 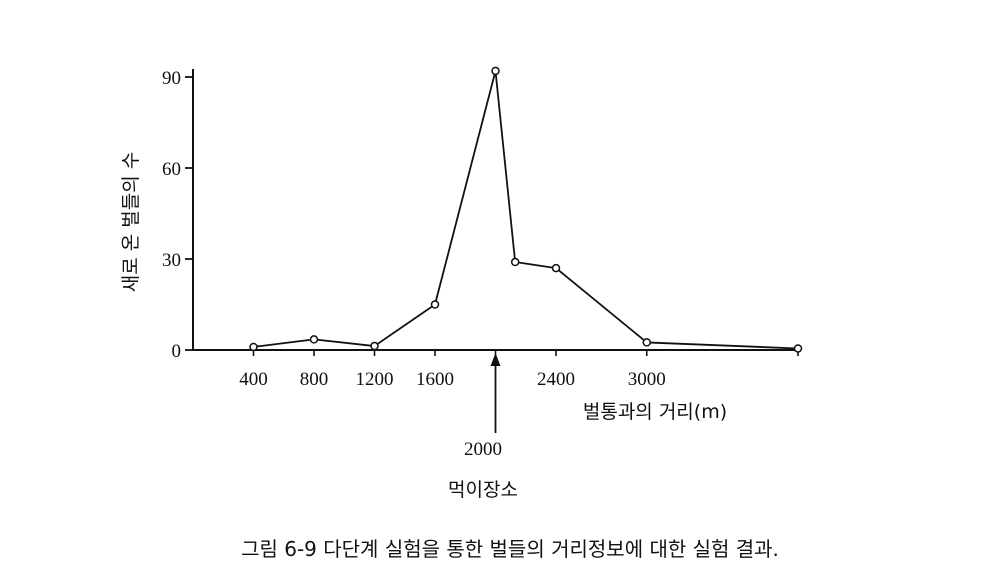 I want to click on y-tick-label: 60, so click(x=171, y=169).